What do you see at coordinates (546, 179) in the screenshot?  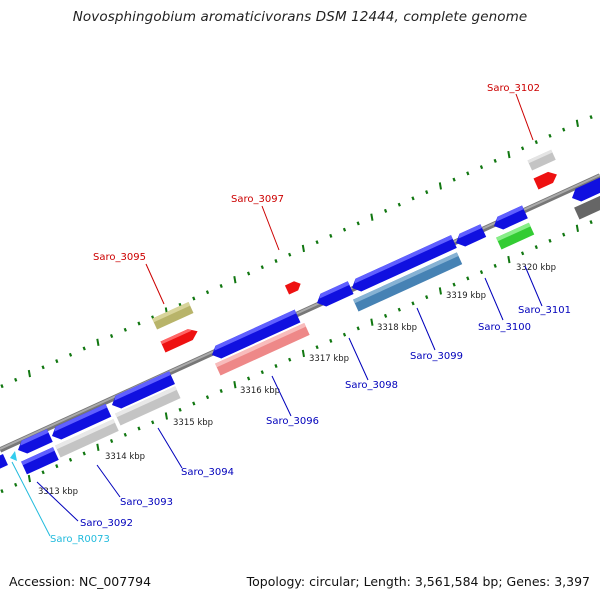 I see `gene-saro-3102-red` at bounding box center [546, 179].